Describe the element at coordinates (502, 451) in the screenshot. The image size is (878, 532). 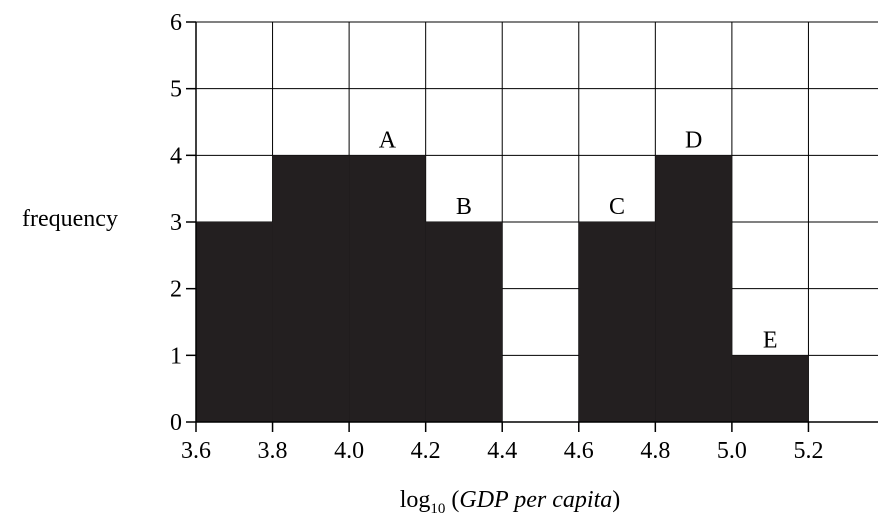
I see `x-tick-label: 4.4` at that location.